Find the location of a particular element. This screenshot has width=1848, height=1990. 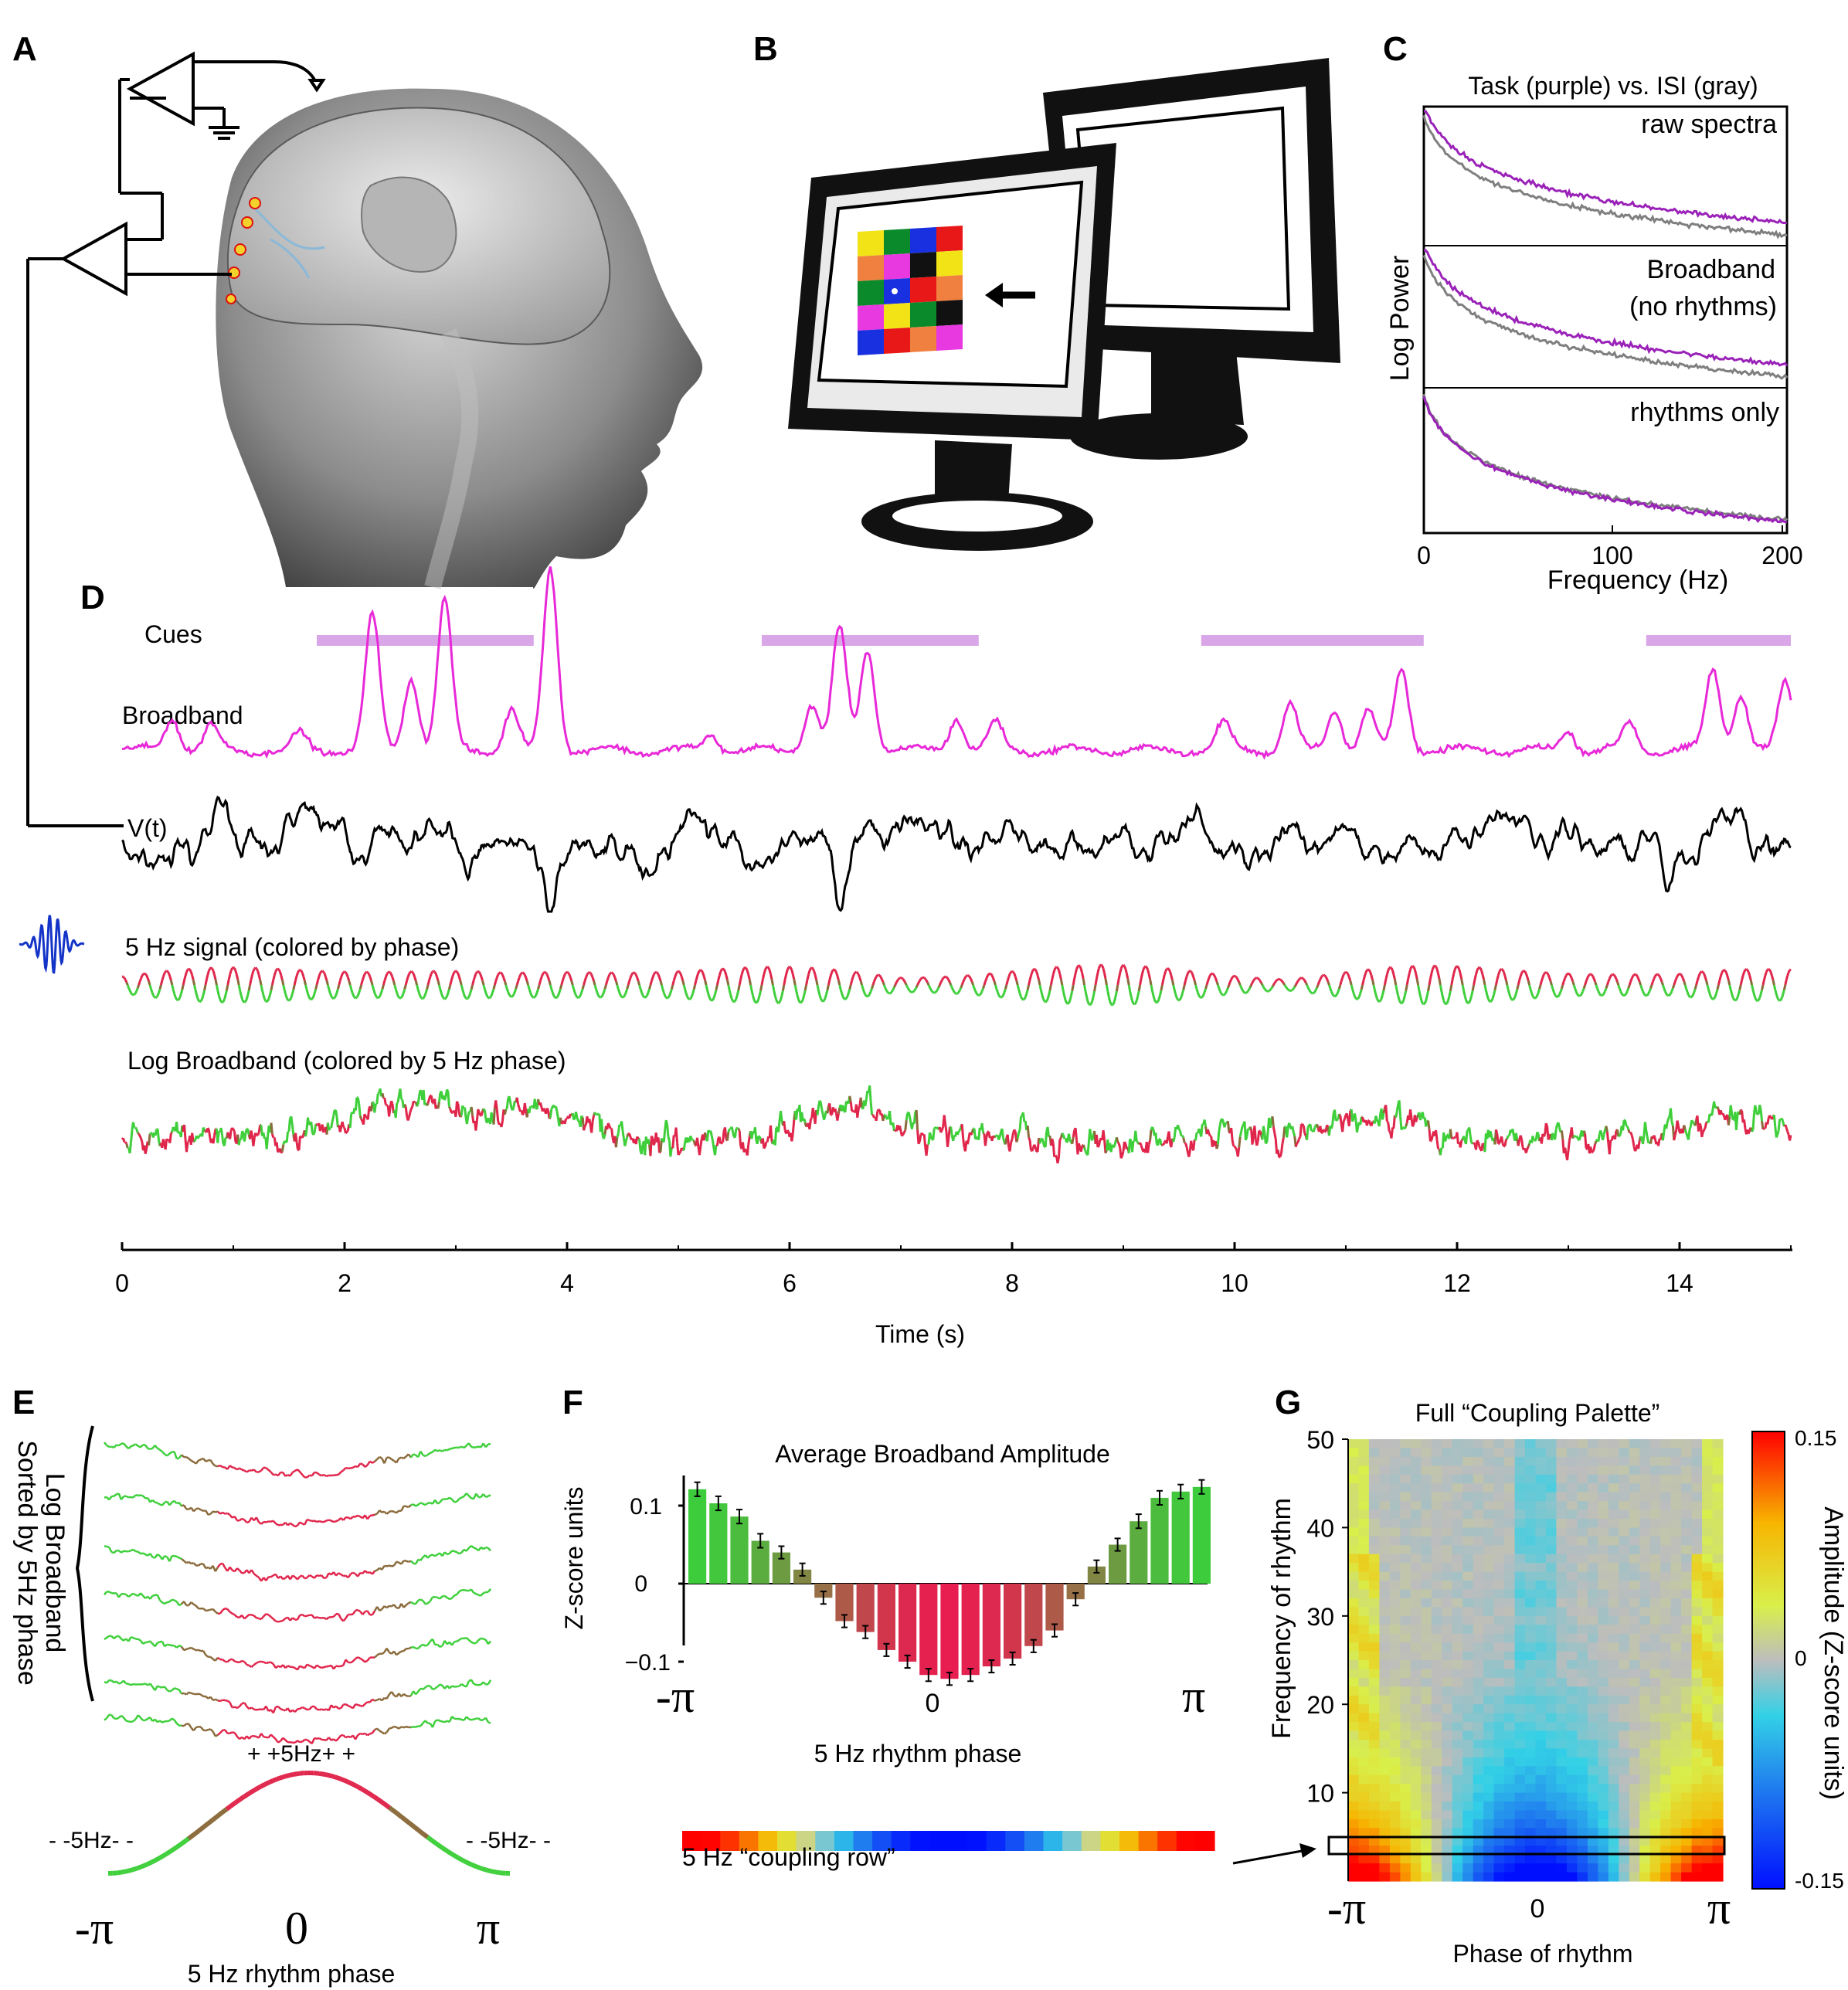

panel-a: A is located at coordinates (357, 428).